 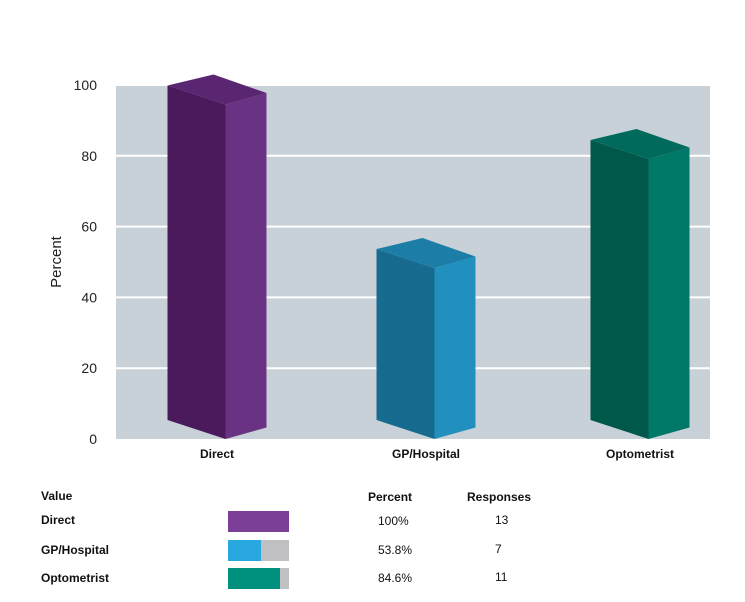 I want to click on legend-row-responses: 11, so click(x=501, y=577).